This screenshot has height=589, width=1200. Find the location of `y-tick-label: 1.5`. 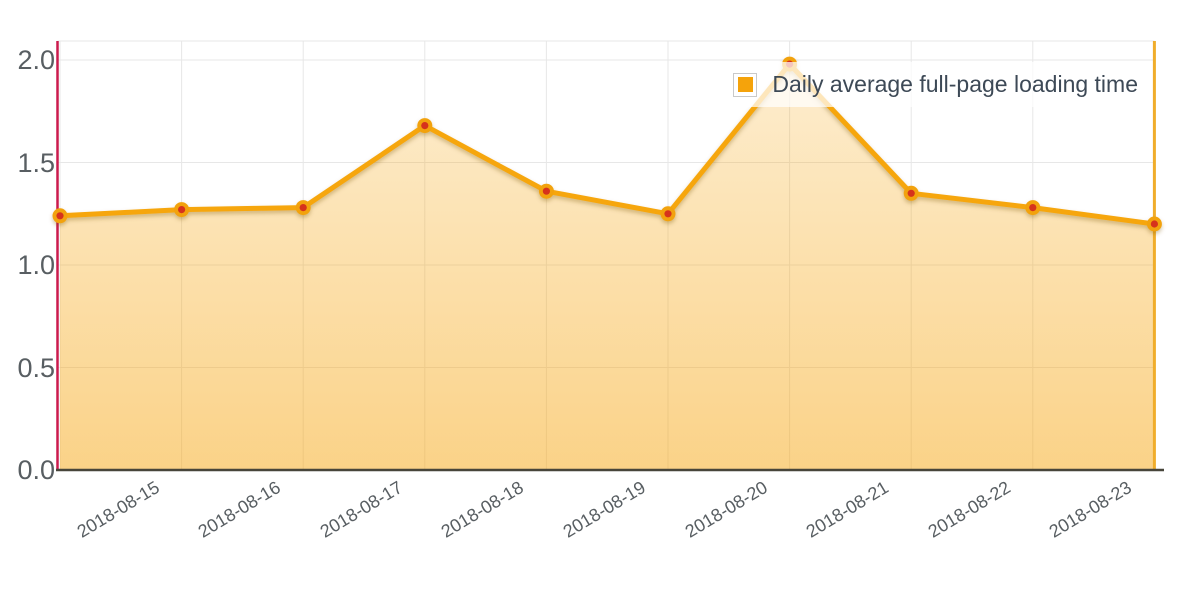

y-tick-label: 1.5 is located at coordinates (36, 162).